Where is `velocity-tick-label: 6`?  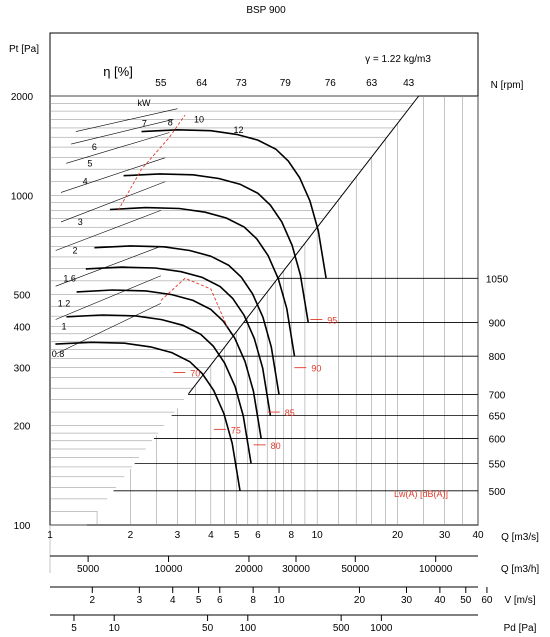
velocity-tick-label: 6 is located at coordinates (220, 600).